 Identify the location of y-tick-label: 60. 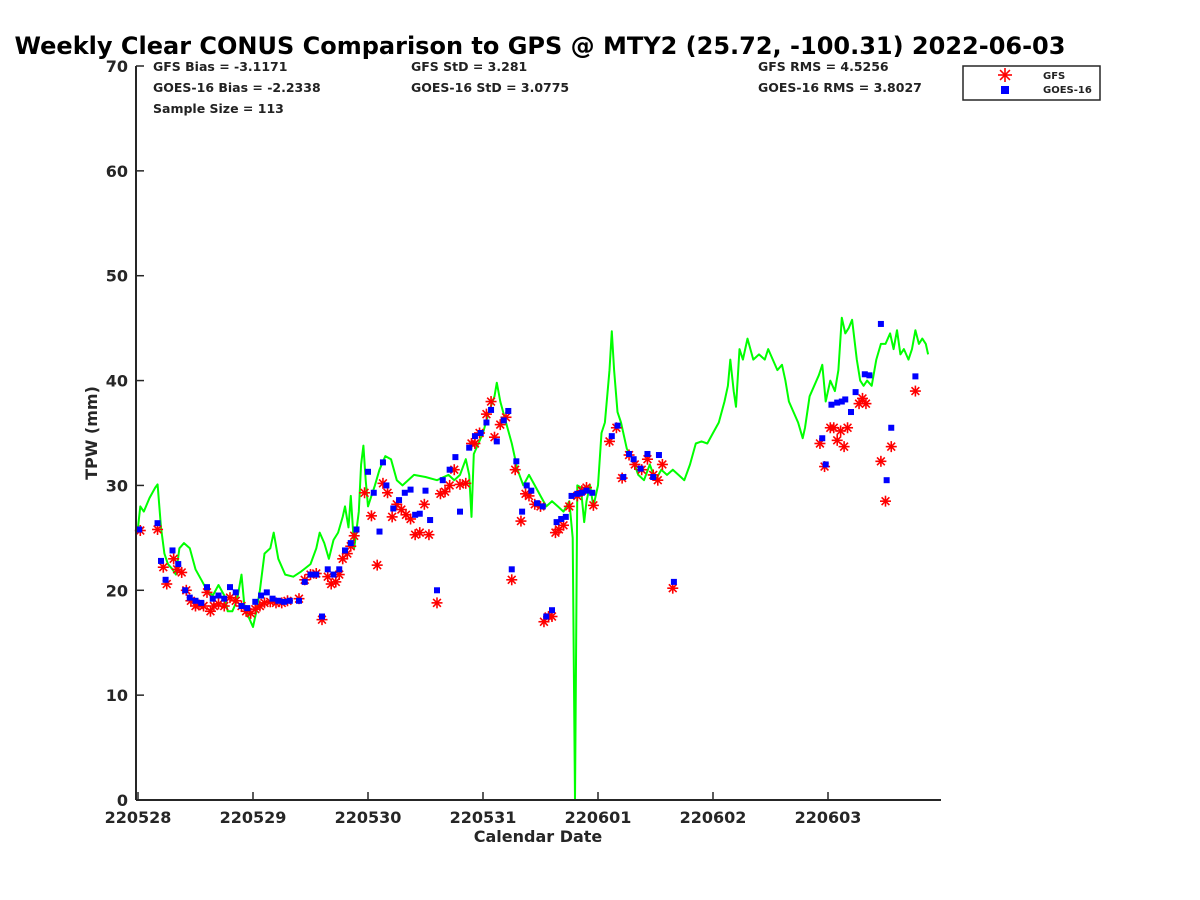
(117, 171).